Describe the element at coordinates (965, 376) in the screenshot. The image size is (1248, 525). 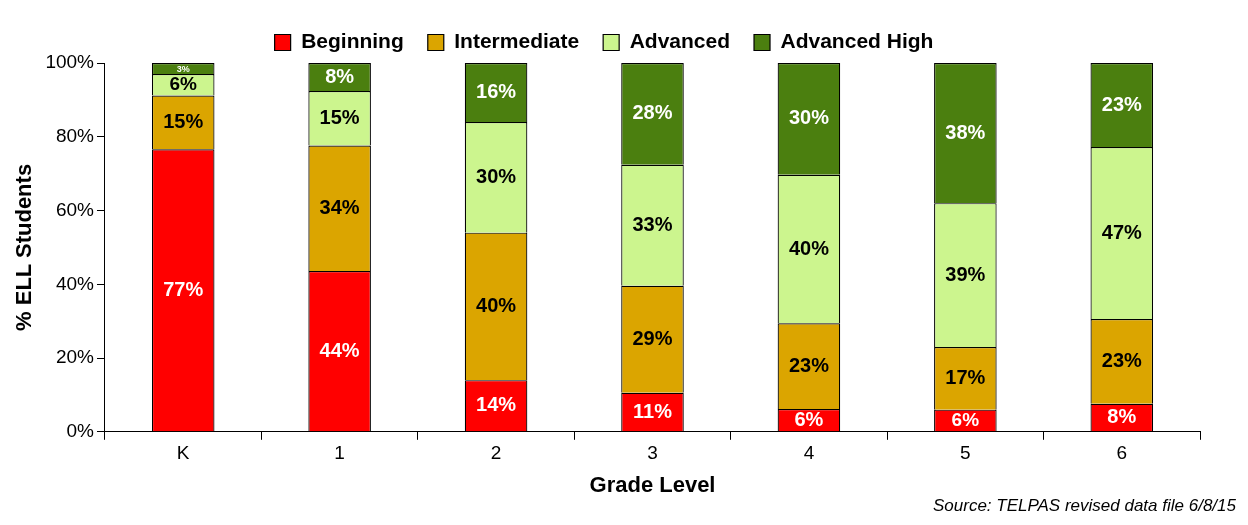
I see `data-label: 17%` at that location.